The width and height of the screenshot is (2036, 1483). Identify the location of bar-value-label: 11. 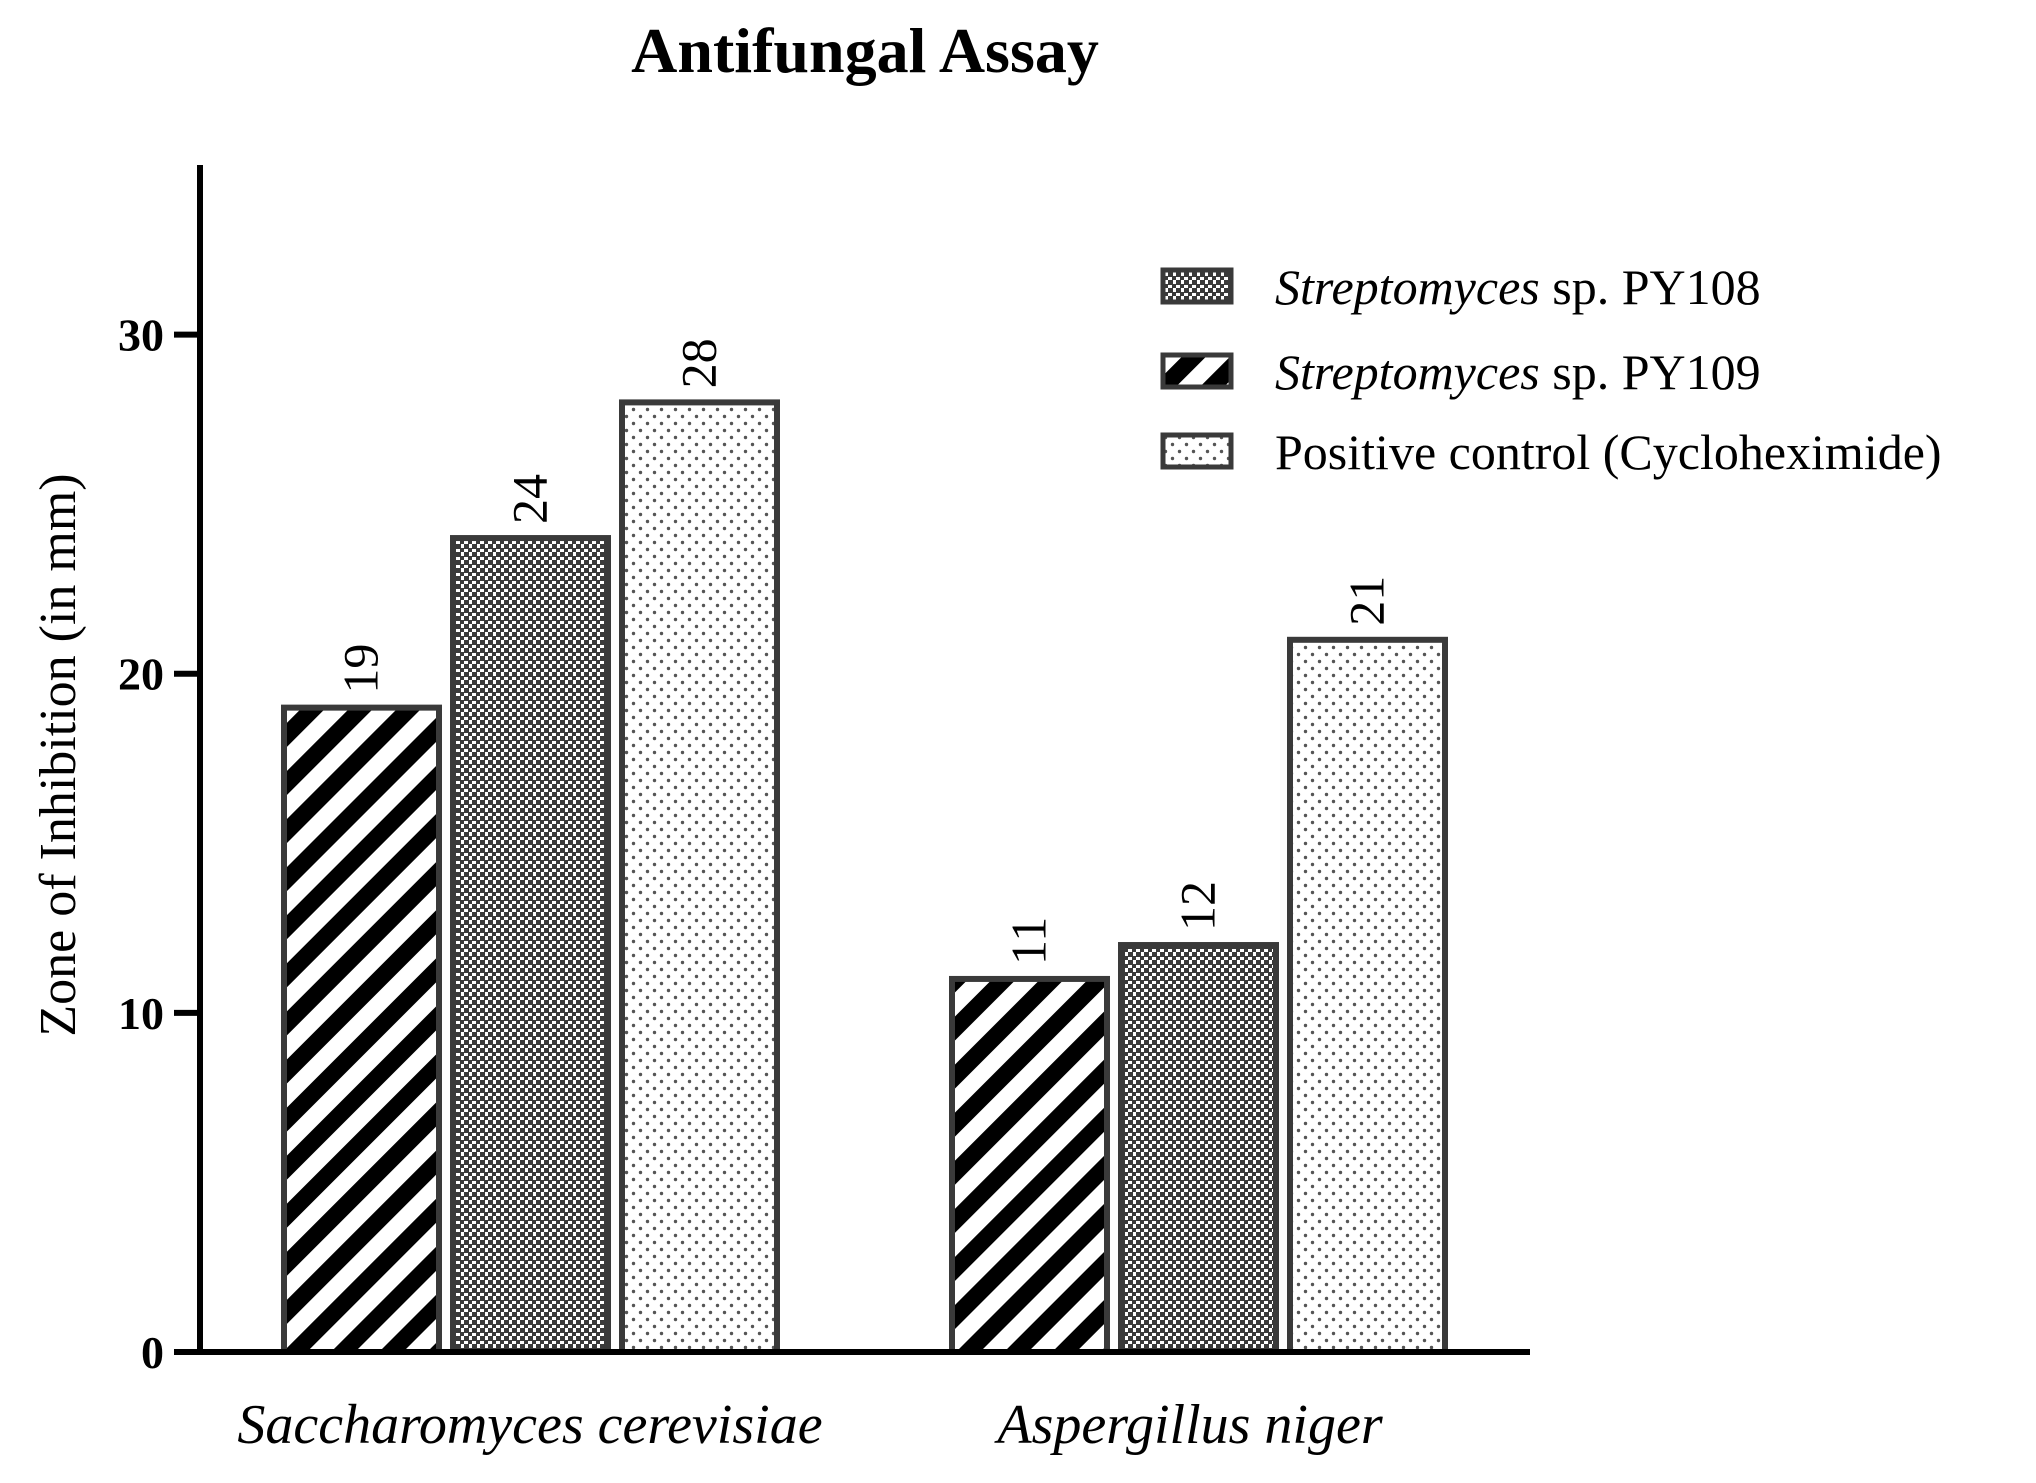
(1029, 941).